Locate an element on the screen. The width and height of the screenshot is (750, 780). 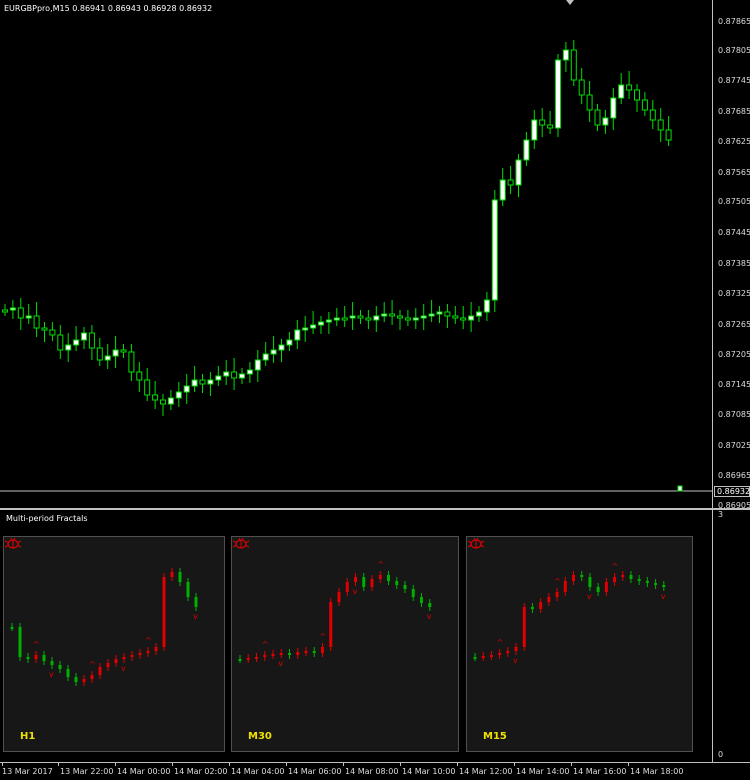
timeframe-label: M15 is located at coordinates (495, 736).